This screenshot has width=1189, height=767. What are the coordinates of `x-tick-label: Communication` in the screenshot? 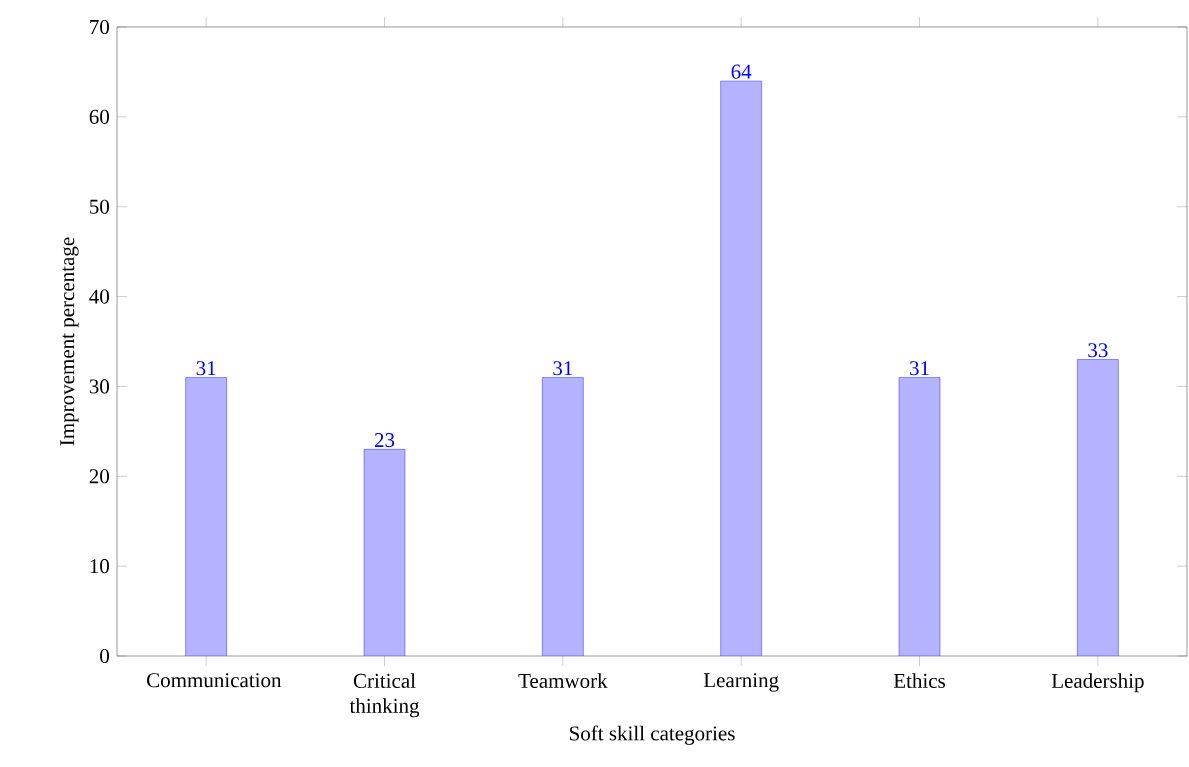 It's located at (214, 680).